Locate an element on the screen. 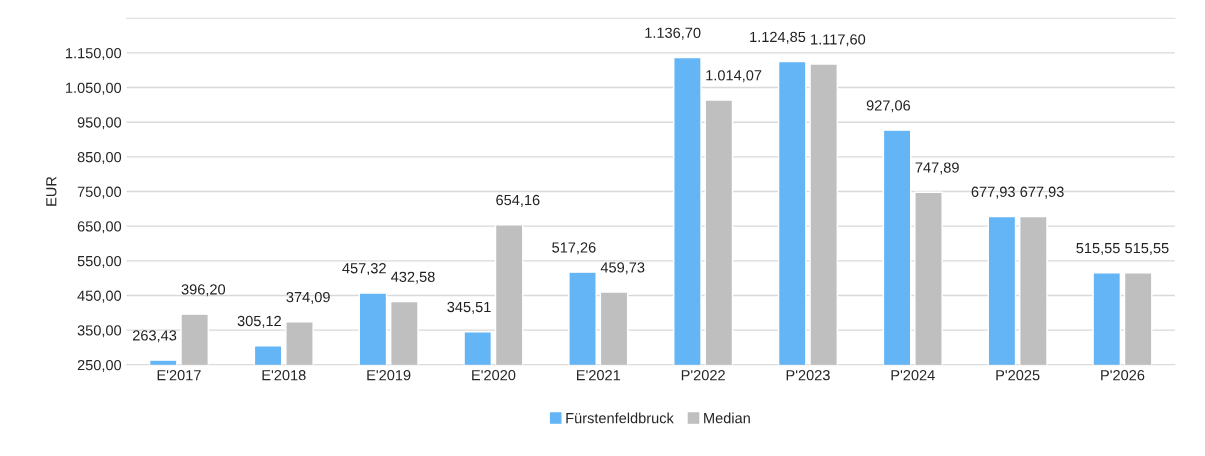 Image resolution: width=1205 pixels, height=456 pixels. x-tick-label: E'2018 is located at coordinates (284, 375).